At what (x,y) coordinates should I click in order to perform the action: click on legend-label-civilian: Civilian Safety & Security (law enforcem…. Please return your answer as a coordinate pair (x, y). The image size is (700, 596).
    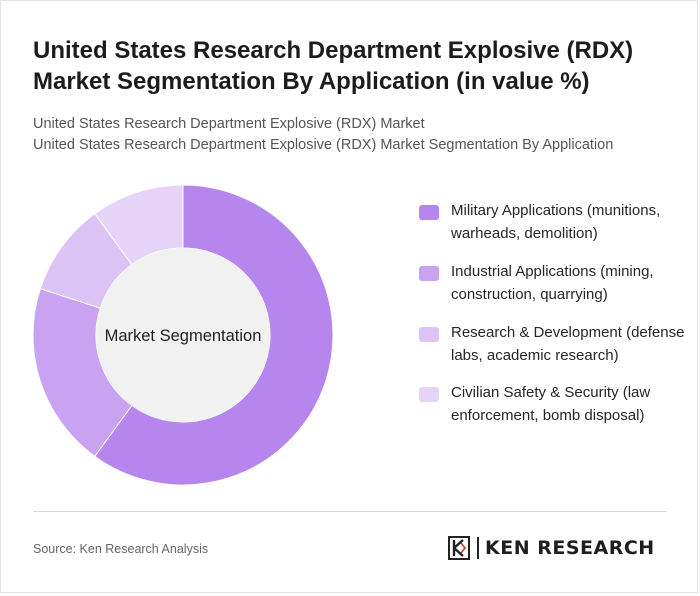
    Looking at the image, I should click on (551, 404).